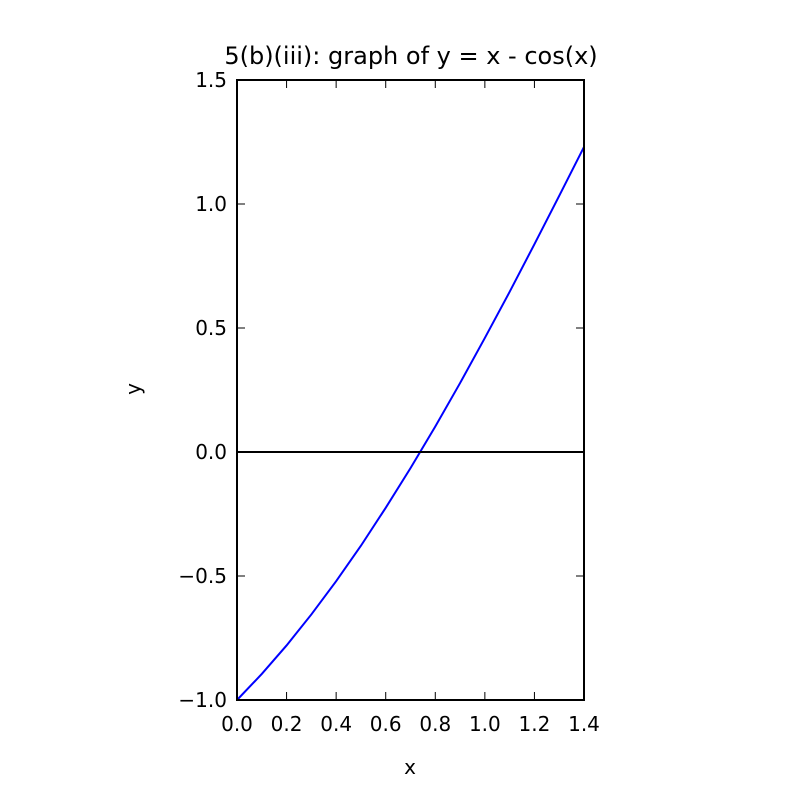  What do you see at coordinates (211, 328) in the screenshot?
I see `y-tick-label: 0.5` at bounding box center [211, 328].